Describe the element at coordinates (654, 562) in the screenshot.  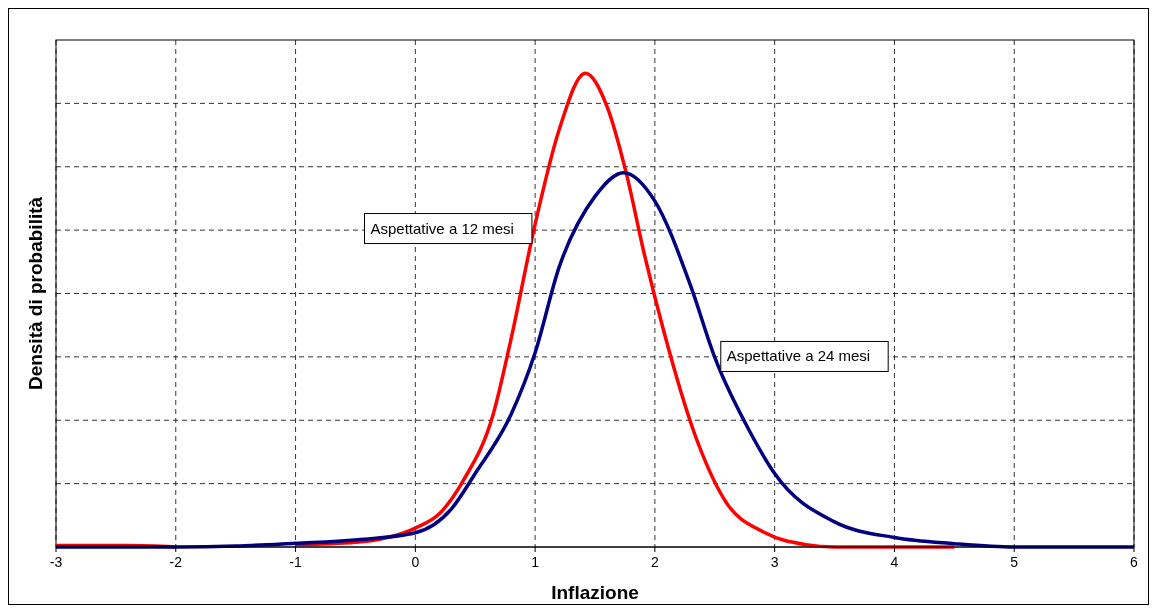
I see `x-tick-label: 2` at that location.